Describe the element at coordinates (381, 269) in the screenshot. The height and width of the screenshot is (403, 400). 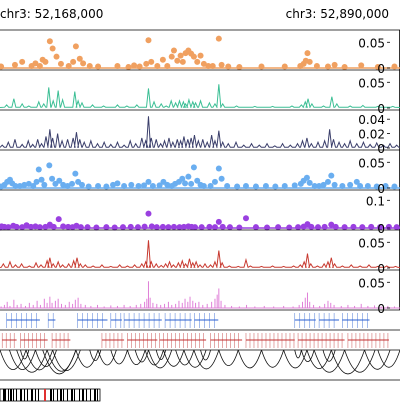
I see `y-tick-label: 0` at that location.